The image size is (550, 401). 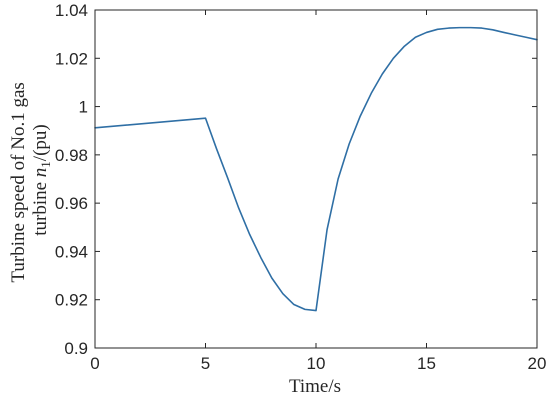 What do you see at coordinates (205, 363) in the screenshot?
I see `x-tick-label: 5` at bounding box center [205, 363].